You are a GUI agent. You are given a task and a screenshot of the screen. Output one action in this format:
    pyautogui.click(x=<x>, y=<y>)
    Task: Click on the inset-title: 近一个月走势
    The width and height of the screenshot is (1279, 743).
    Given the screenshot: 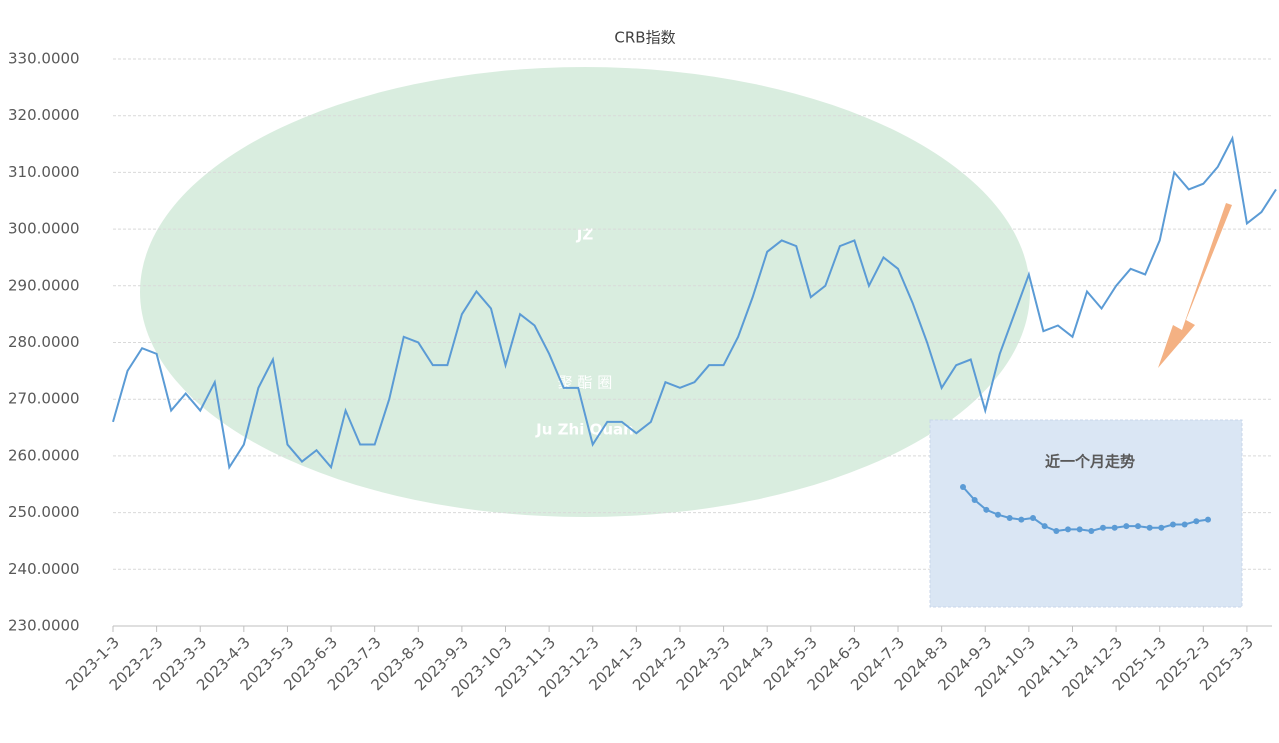 What is the action you would take?
    pyautogui.click(x=1090, y=462)
    